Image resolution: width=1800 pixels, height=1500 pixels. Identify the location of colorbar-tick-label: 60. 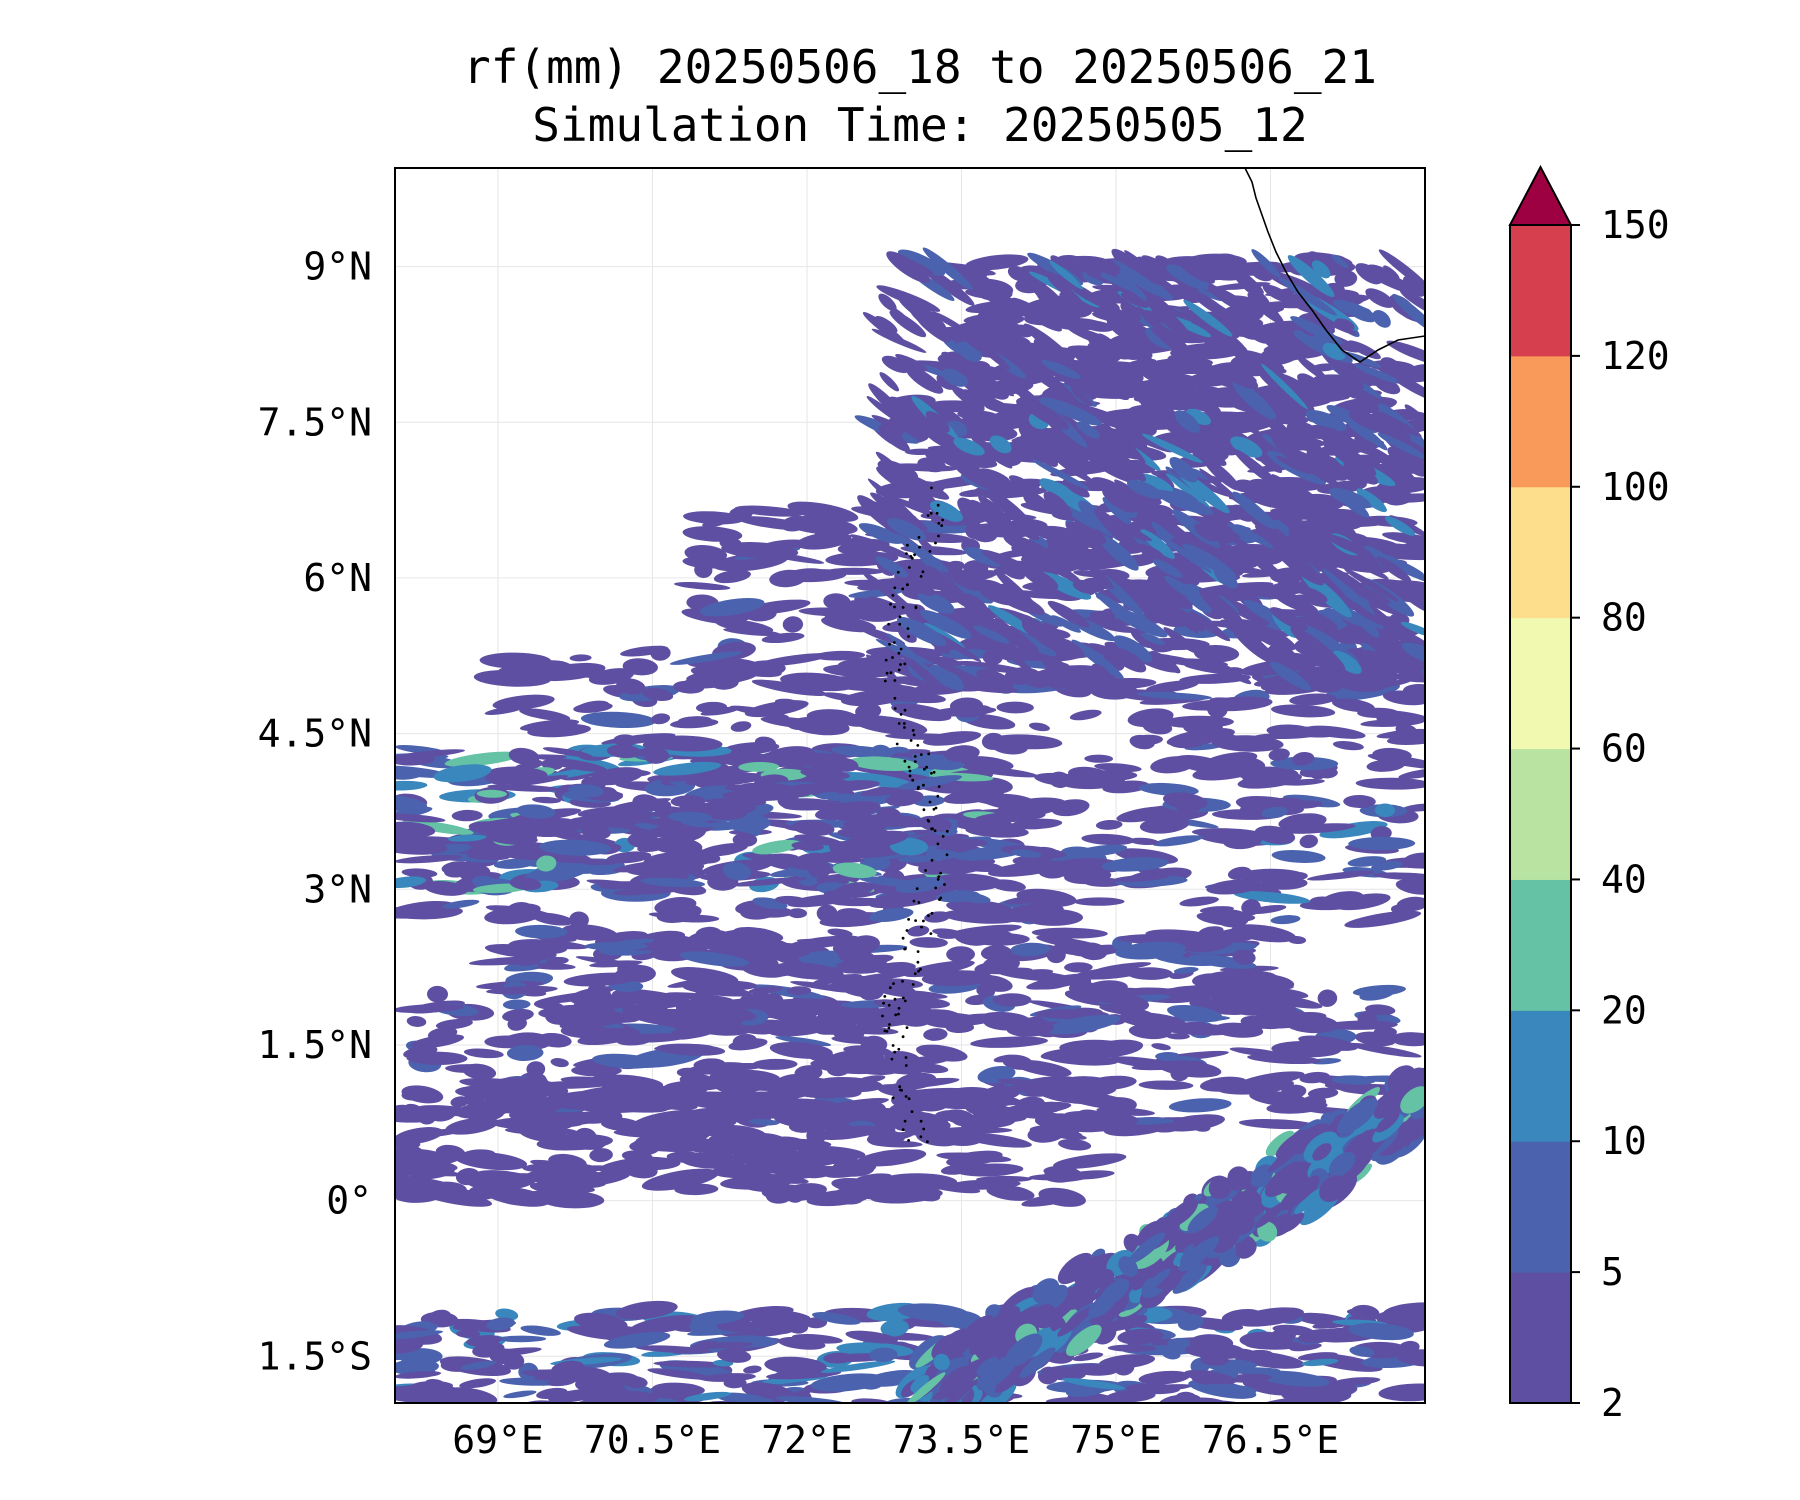
(1624, 749).